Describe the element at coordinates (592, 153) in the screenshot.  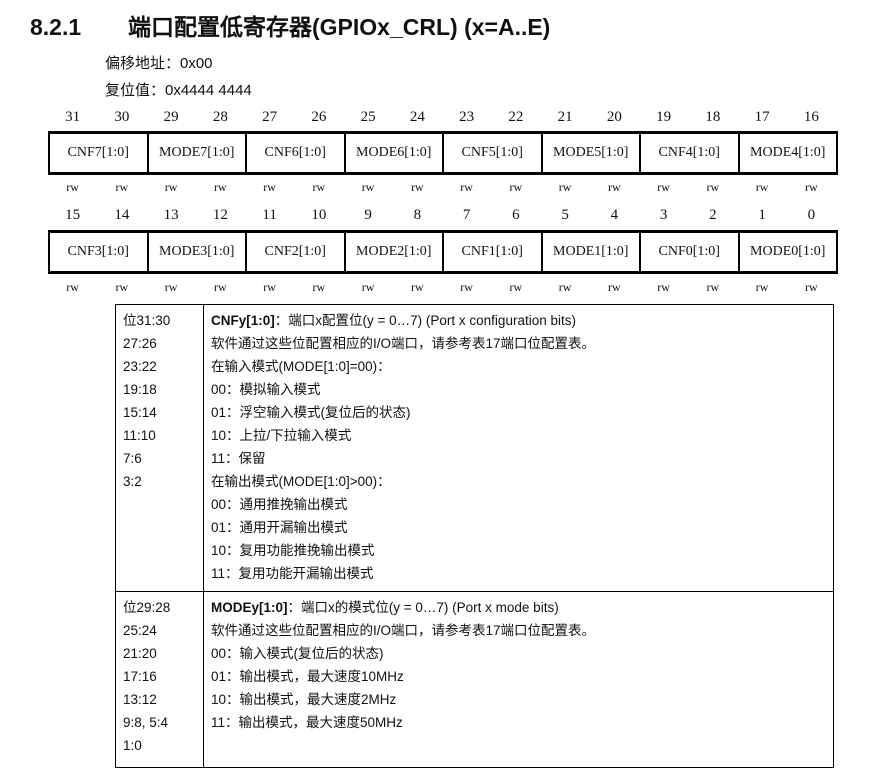
I see `register-field: MODE5[1:0]` at that location.